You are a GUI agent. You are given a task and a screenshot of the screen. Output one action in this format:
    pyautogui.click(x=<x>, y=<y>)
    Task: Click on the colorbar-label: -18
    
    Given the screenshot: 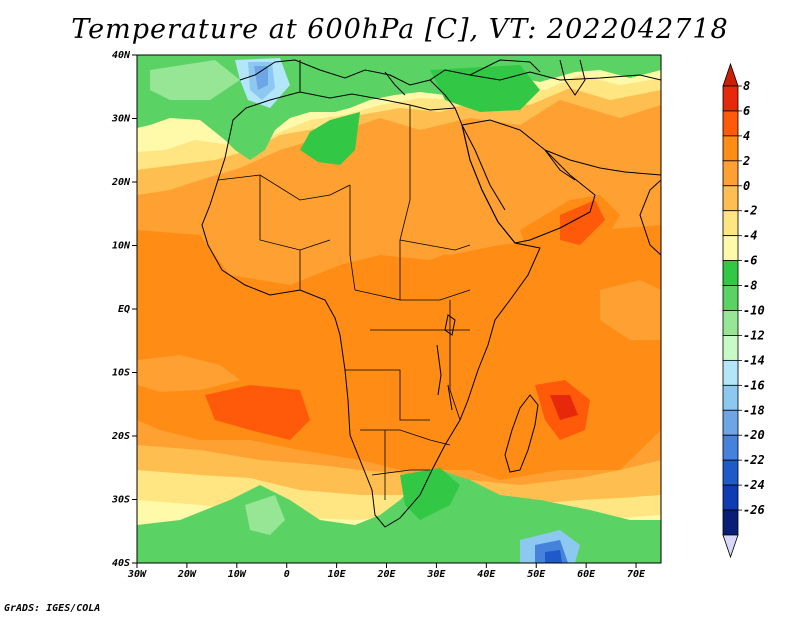 What is the action you would take?
    pyautogui.click(x=754, y=410)
    